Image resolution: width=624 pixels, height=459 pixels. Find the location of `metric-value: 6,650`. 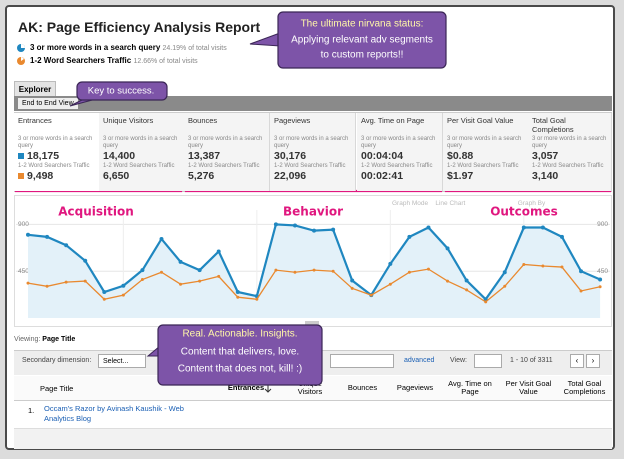

metric-value: 6,650 is located at coordinates (141, 176).